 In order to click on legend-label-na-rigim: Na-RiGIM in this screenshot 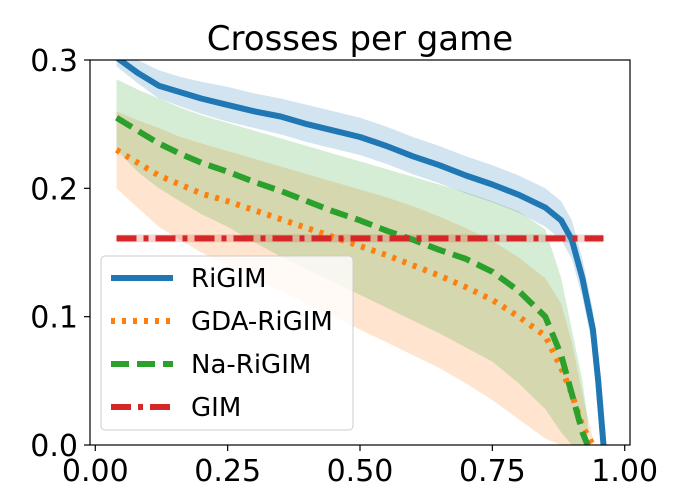, I will do `click(251, 365)`.